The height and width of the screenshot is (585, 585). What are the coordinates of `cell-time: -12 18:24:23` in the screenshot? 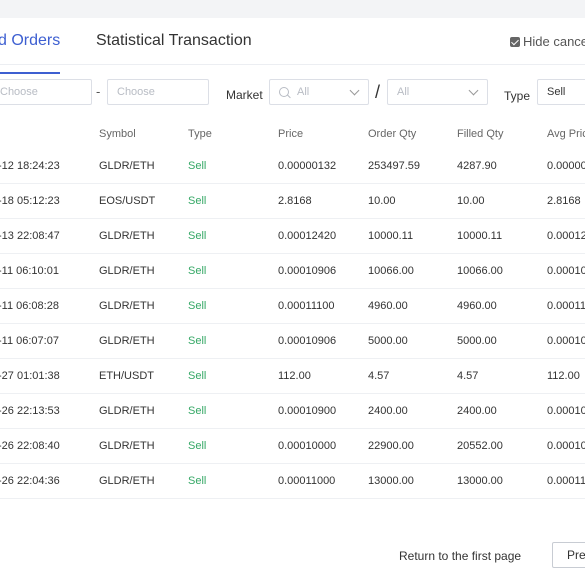 It's located at (30, 166).